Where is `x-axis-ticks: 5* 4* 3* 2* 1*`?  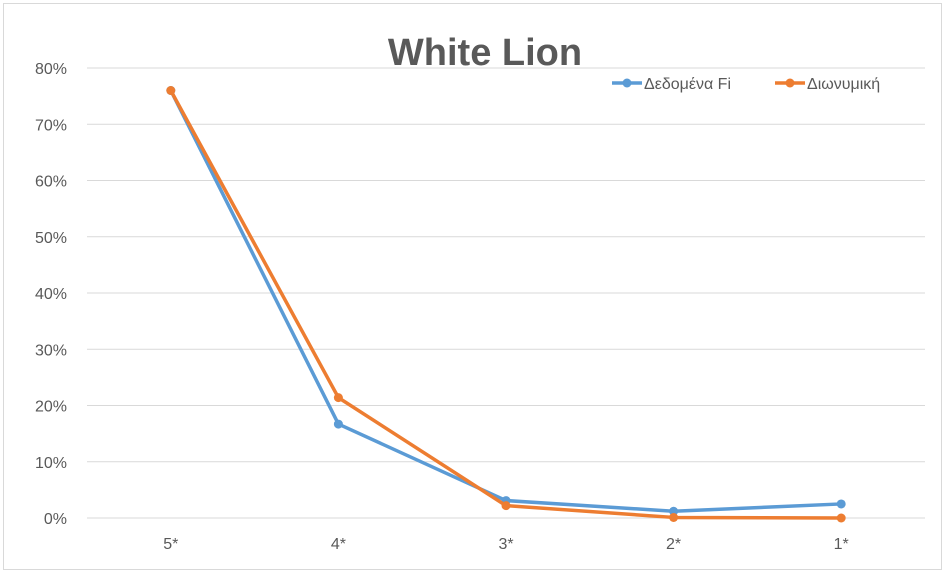 x-axis-ticks: 5* 4* 3* 2* 1* is located at coordinates (506, 544).